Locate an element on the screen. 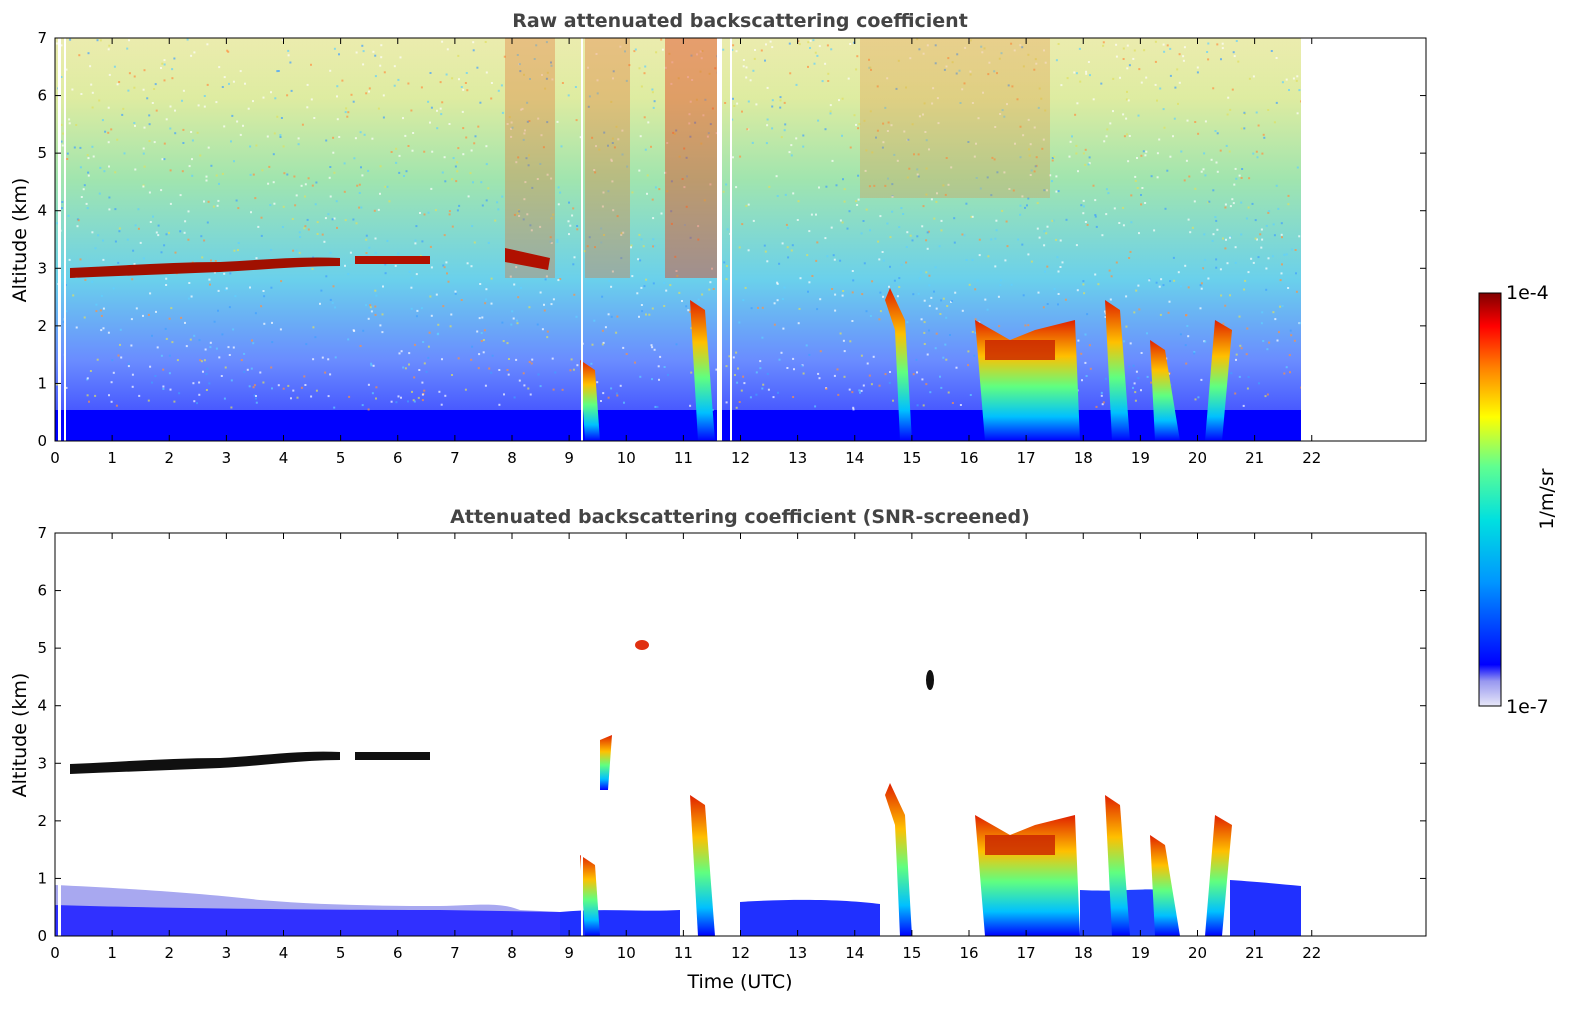 The image size is (1595, 1020). x-tick-label: 14 is located at coordinates (854, 458).